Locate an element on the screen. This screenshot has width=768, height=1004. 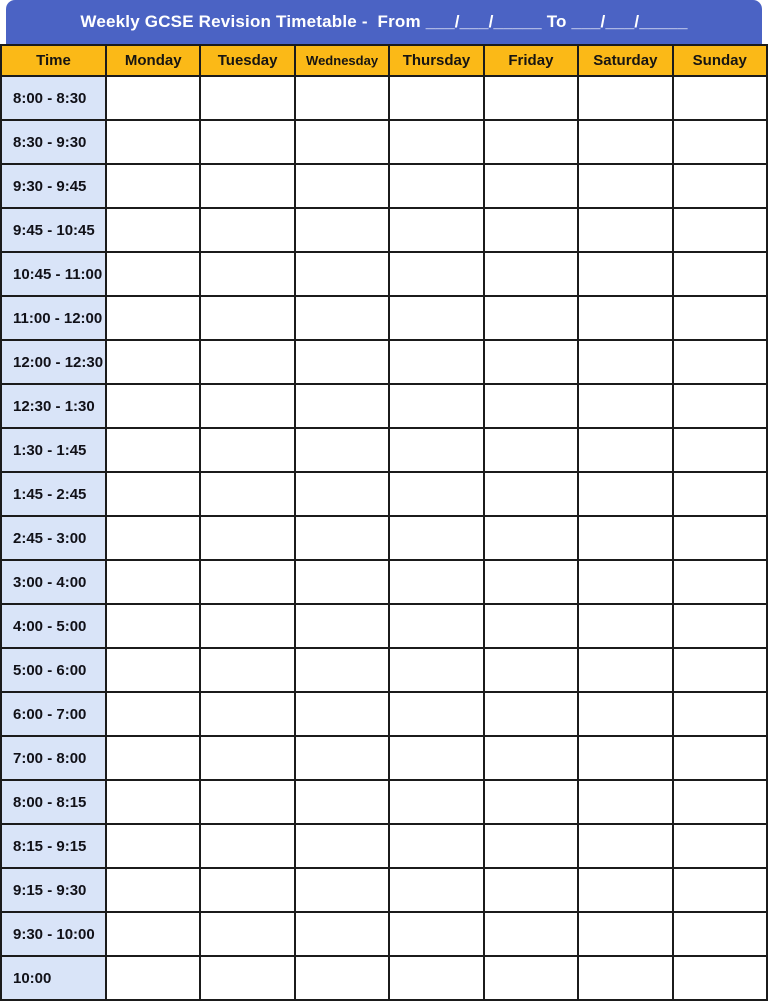
table-row: 3:00 - 4:00 is located at coordinates (384, 582).